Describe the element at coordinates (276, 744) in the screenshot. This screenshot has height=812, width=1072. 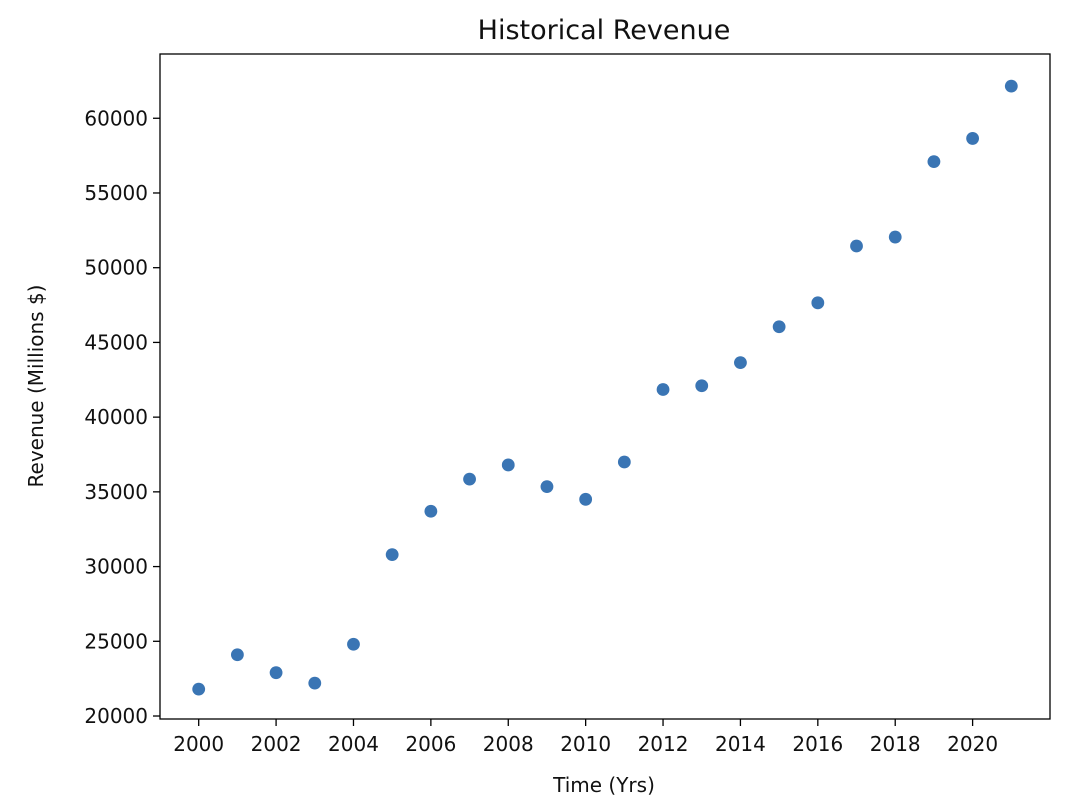
I see `x-tick-label: 2002` at that location.